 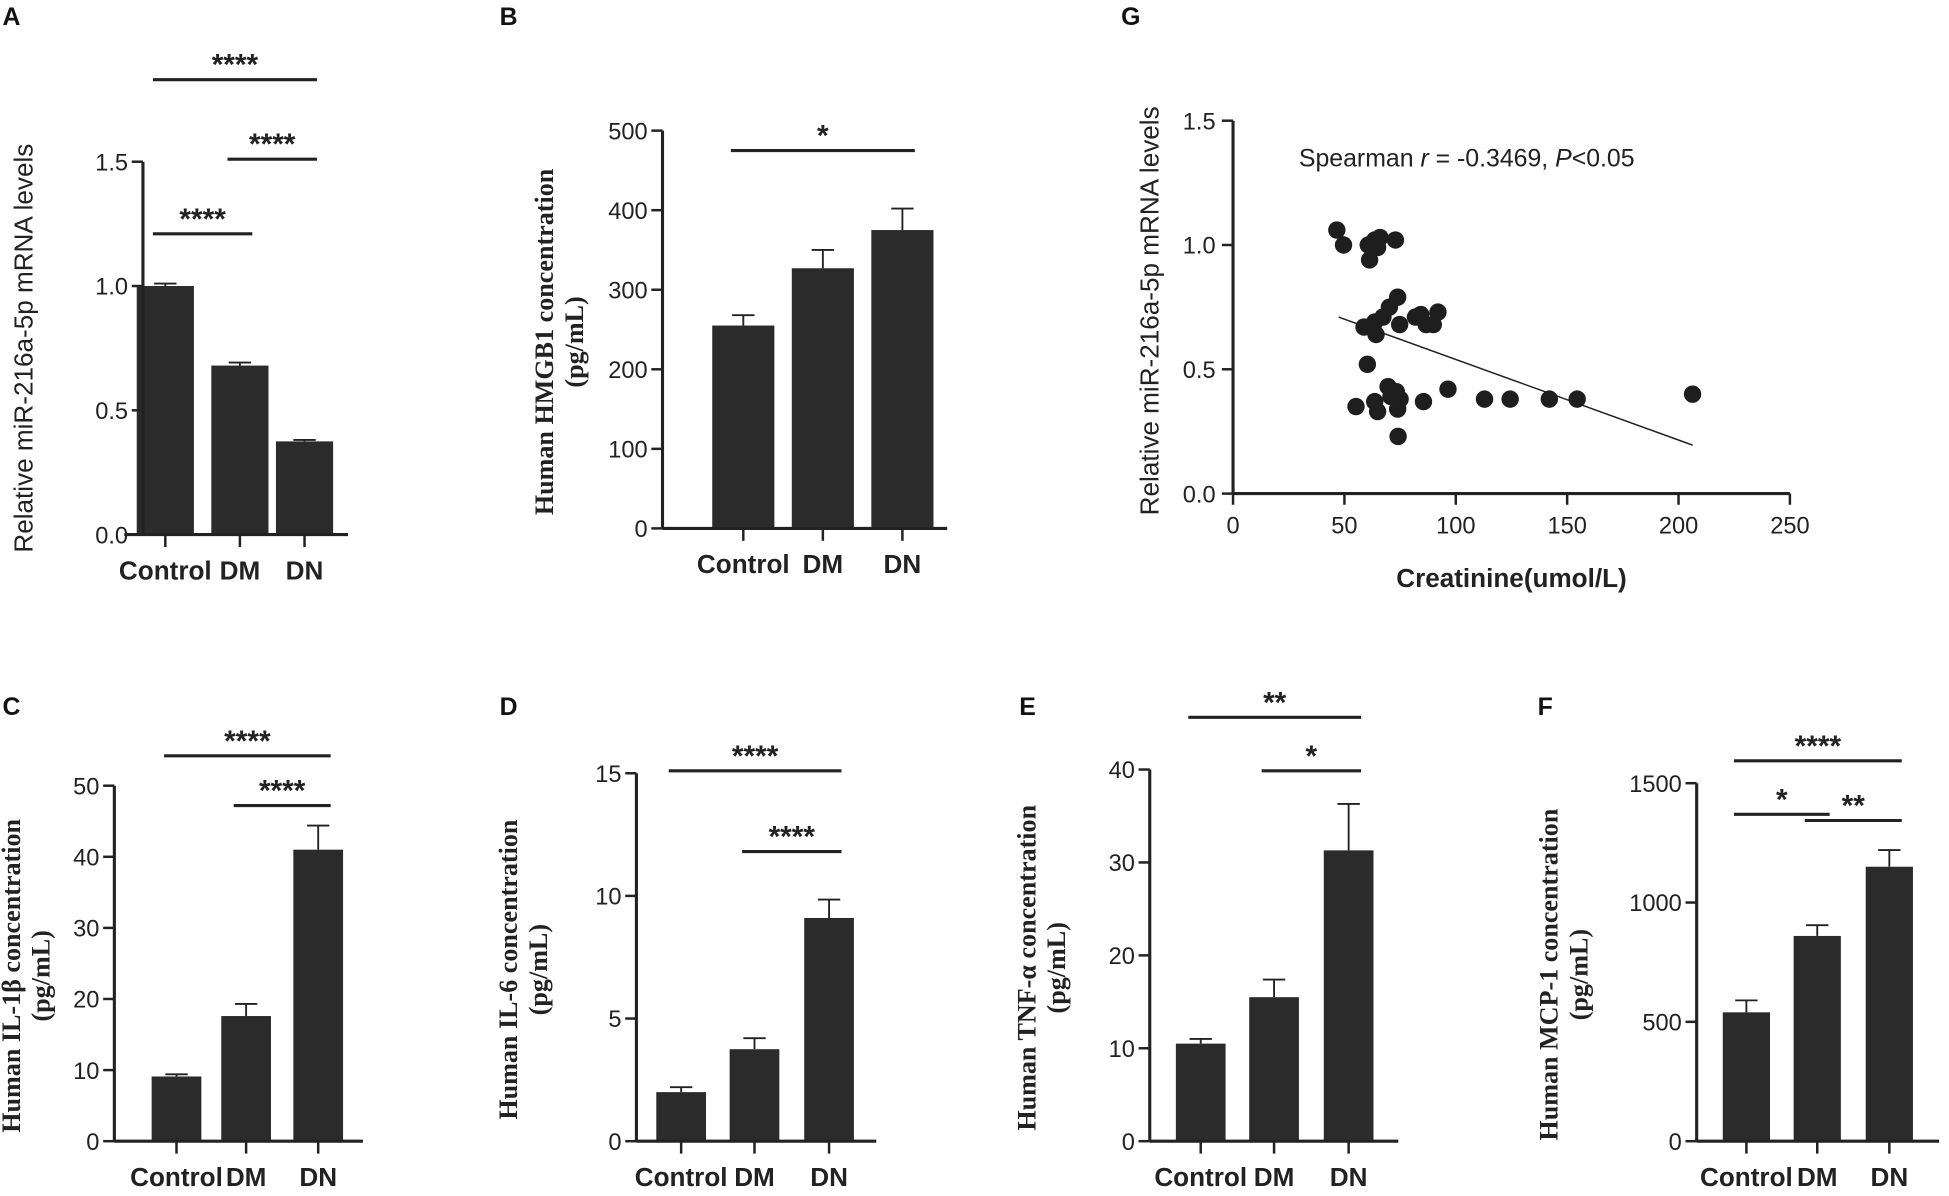 I want to click on y-tick-label: 300, so click(x=627, y=291).